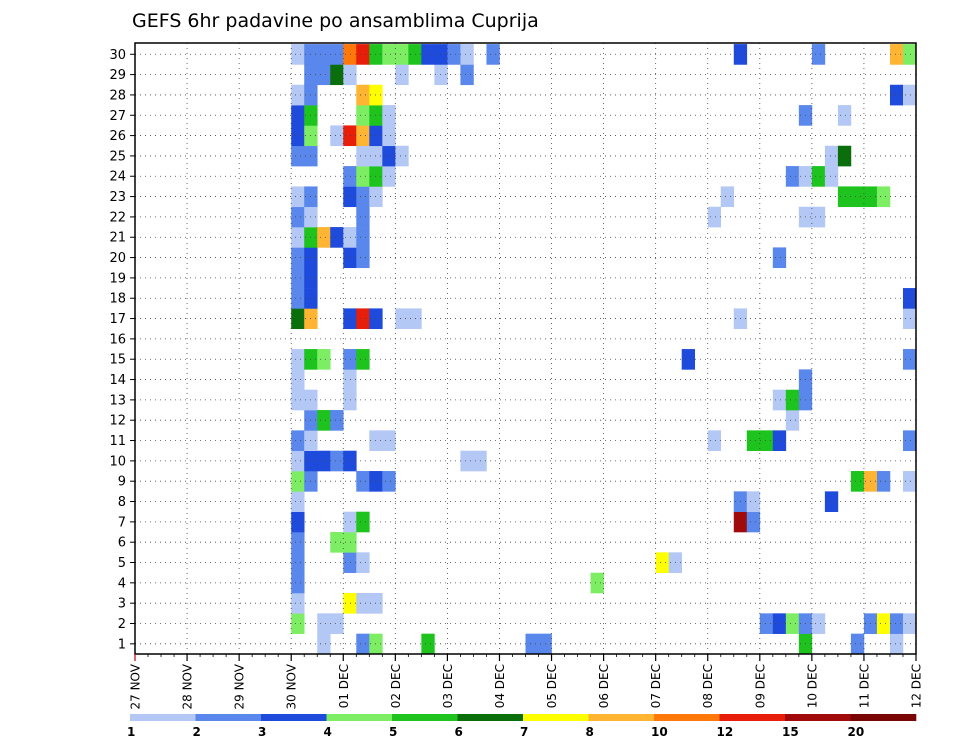 The image size is (960, 742). I want to click on y-tick-label: 30, so click(117, 55).